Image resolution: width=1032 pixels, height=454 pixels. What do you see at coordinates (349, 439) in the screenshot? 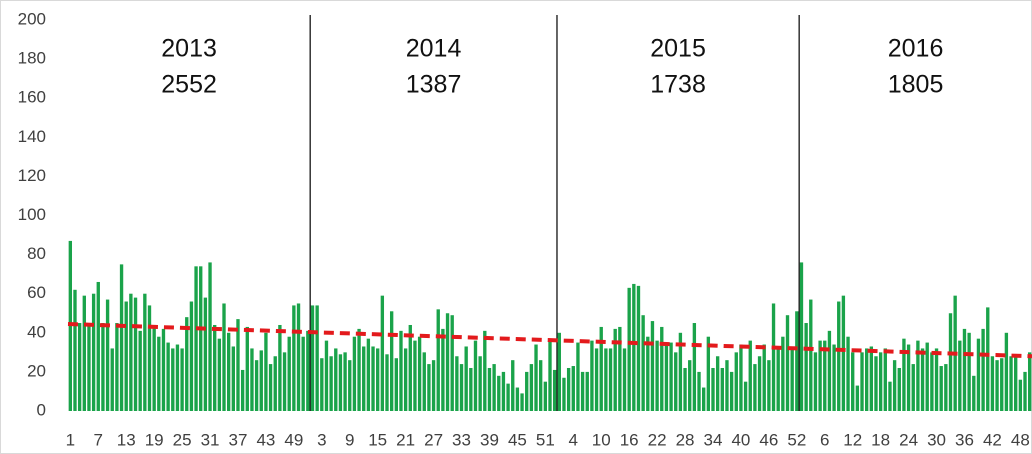
I see `x-tick-label: 9` at bounding box center [349, 439].